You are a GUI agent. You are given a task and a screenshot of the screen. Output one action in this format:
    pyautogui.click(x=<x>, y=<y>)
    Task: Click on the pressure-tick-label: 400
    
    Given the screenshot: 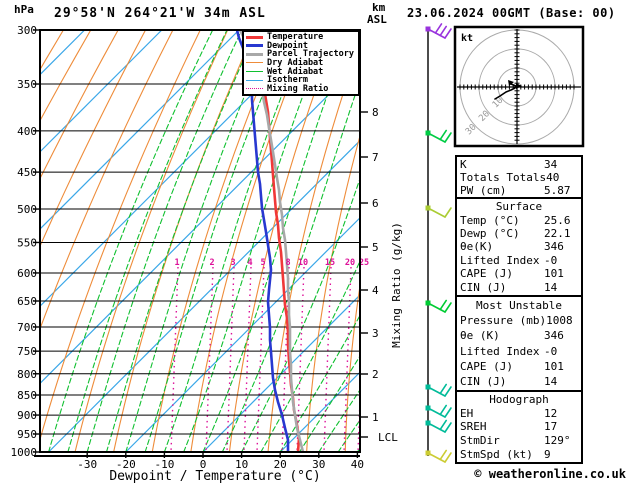 What is the action you would take?
    pyautogui.click(x=27, y=131)
    